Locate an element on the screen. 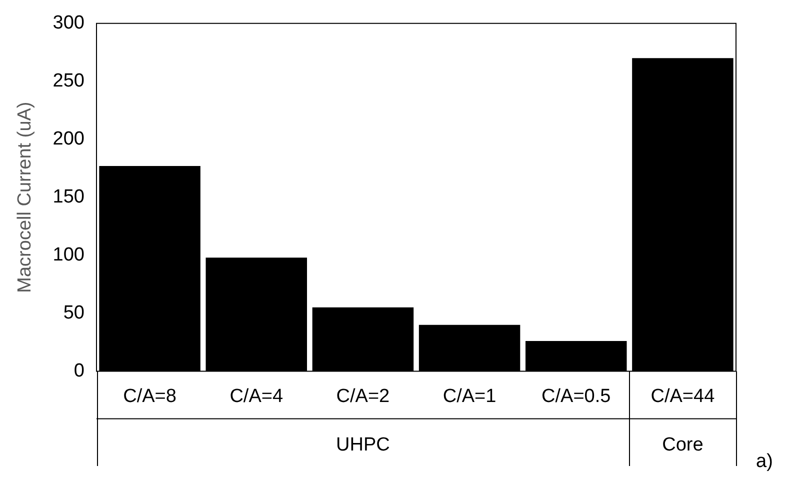 Image resolution: width=791 pixels, height=482 pixels. x-tick-label: C/A=4 is located at coordinates (257, 396).